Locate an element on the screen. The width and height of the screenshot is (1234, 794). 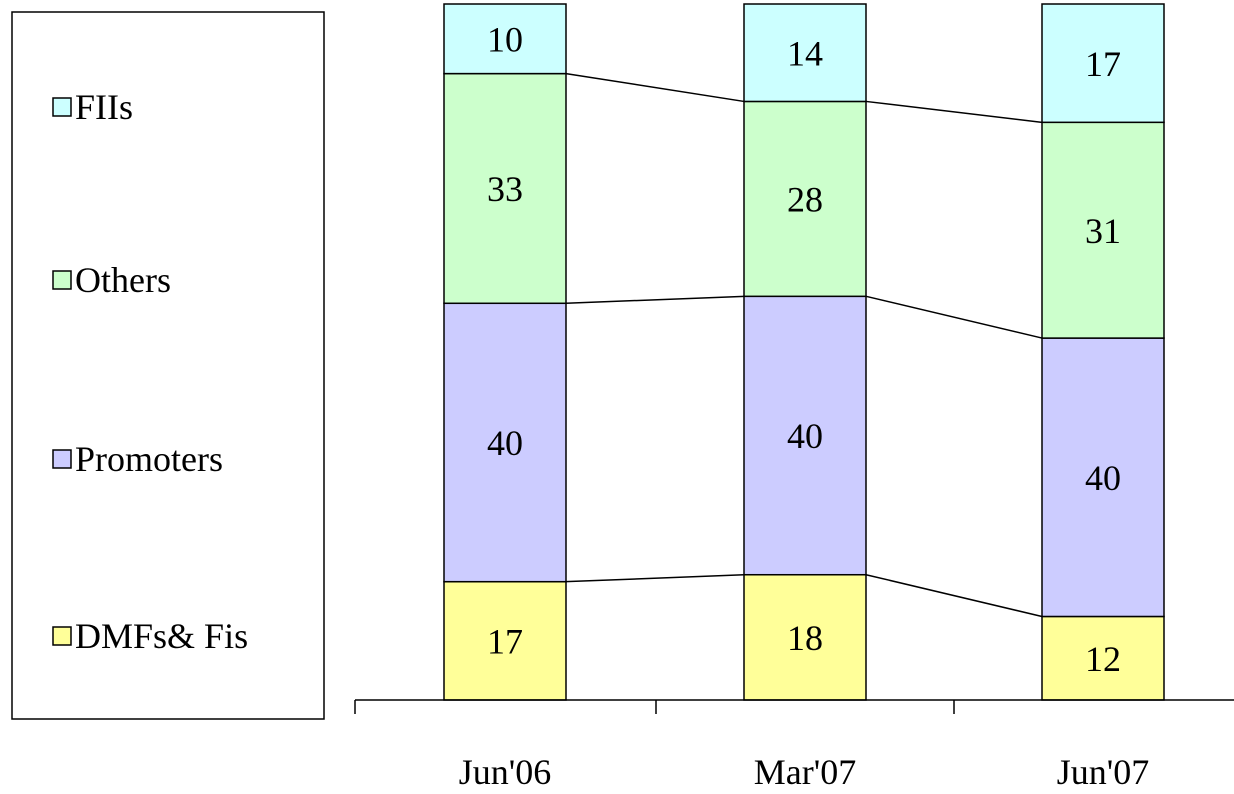
legend-label-fiis: FIIs is located at coordinates (104, 107).